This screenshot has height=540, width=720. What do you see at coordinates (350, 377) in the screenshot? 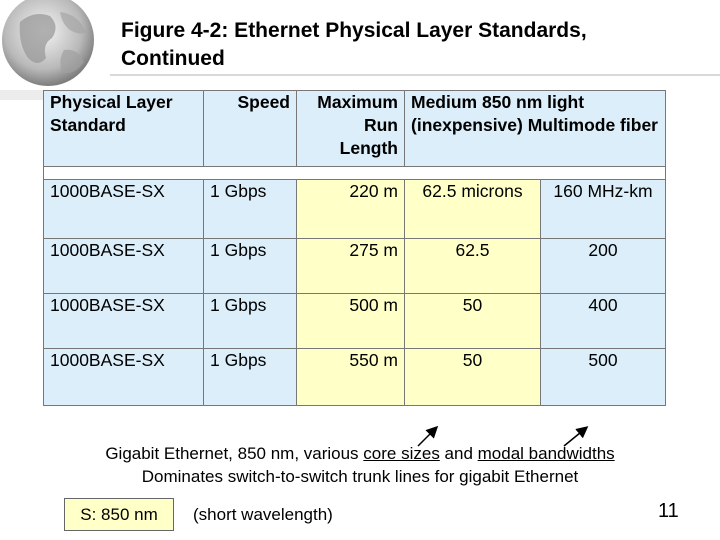
I see `cell-run-length: 550 m` at bounding box center [350, 377].